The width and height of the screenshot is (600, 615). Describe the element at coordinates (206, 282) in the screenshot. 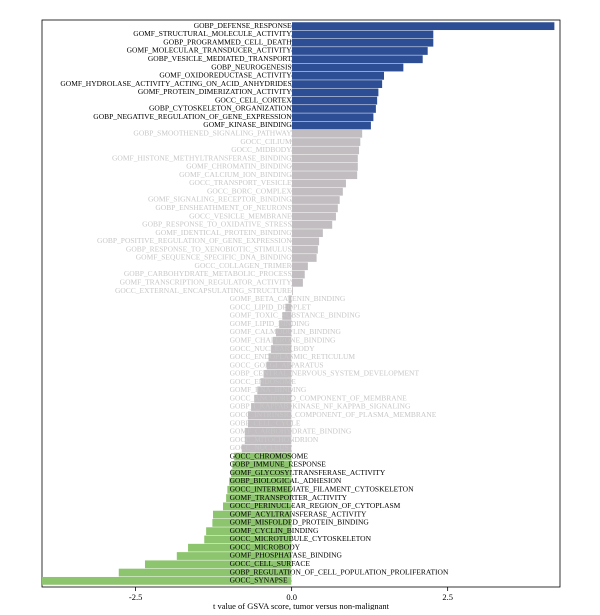

I see `category-label: GOMF_TRANSCRIPTION_REGULATOR_ACTIVITY` at that location.